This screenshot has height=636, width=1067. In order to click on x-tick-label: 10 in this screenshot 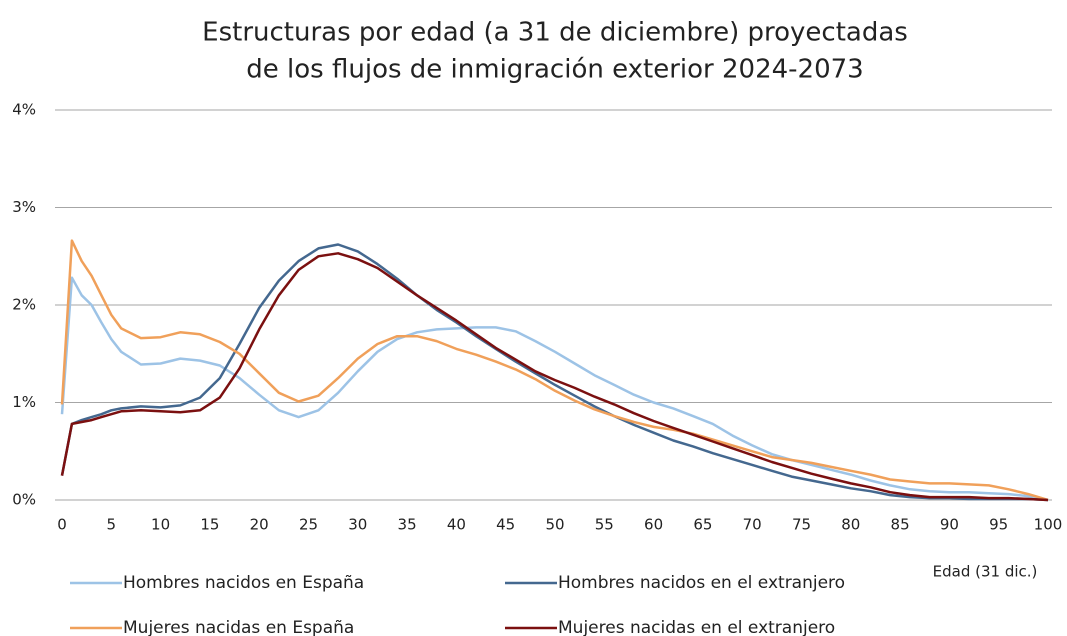, I will do `click(160, 525)`.